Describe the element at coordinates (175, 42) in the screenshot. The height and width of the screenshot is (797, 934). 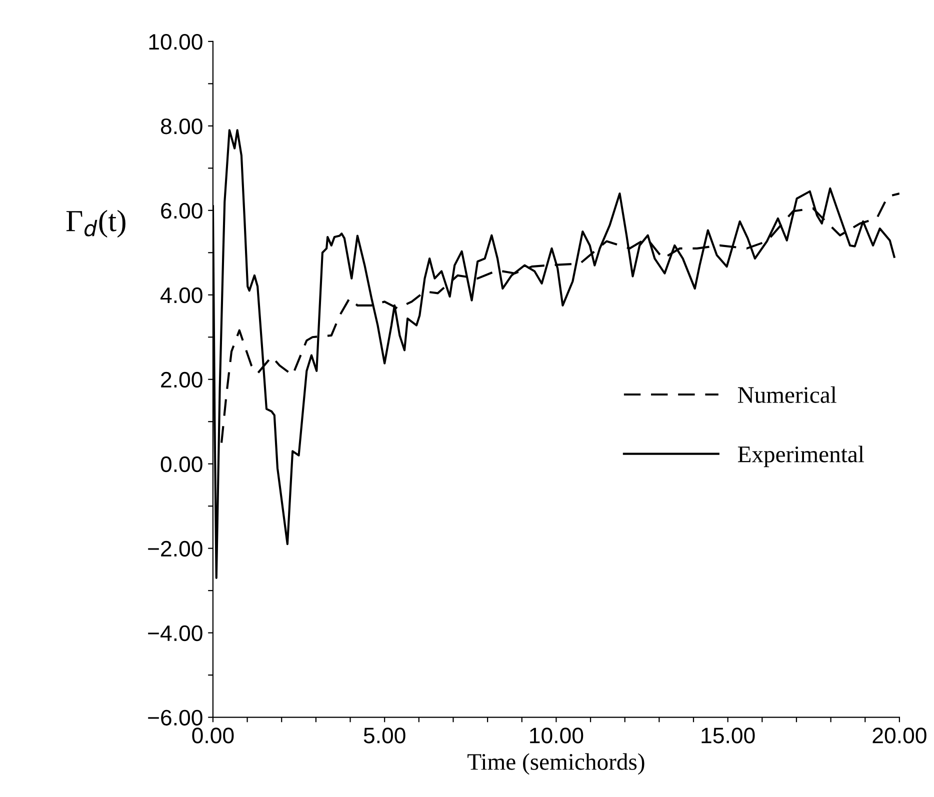
I see `y-tick-label: 10.00` at that location.